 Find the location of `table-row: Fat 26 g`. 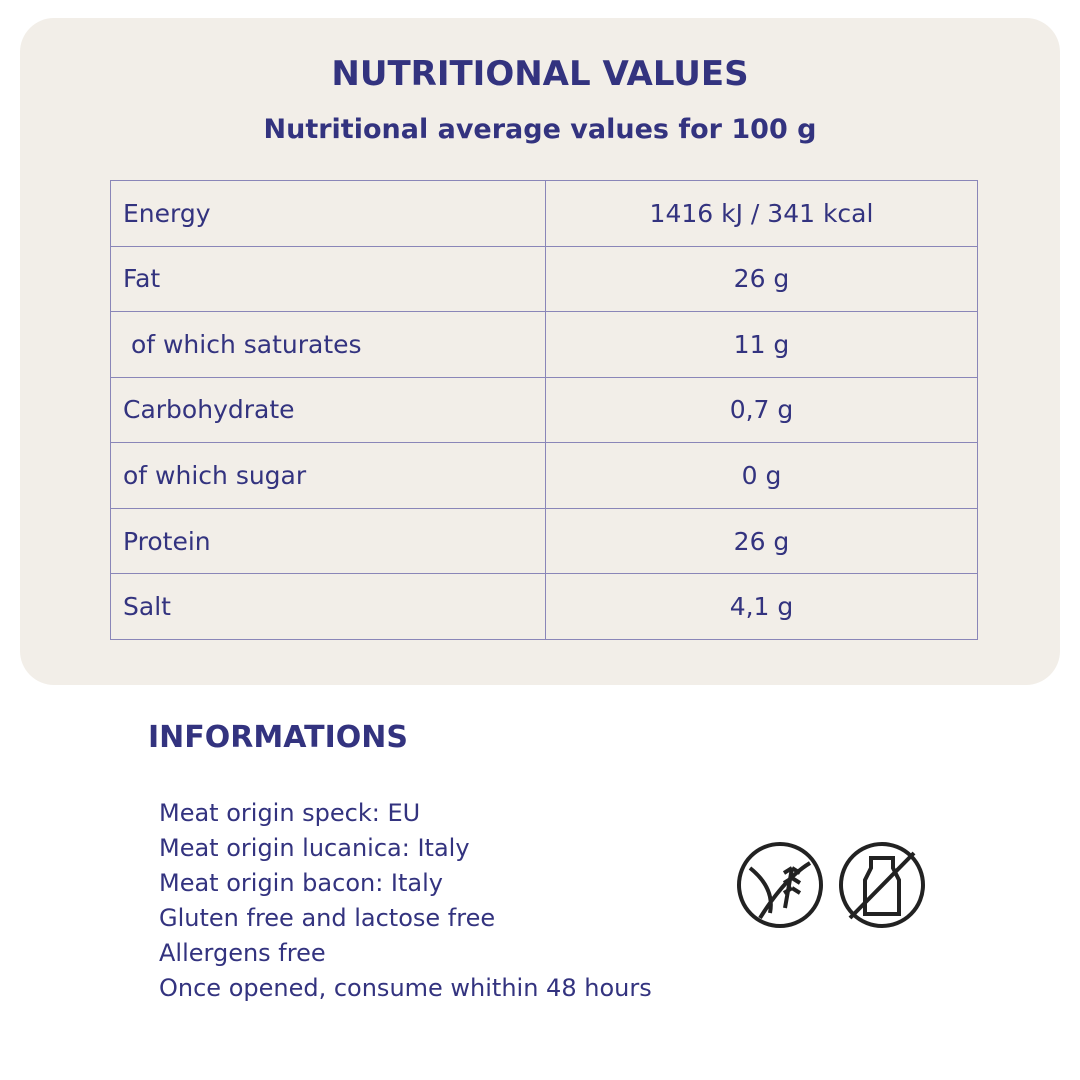

table-row: Fat 26 g is located at coordinates (544, 279).